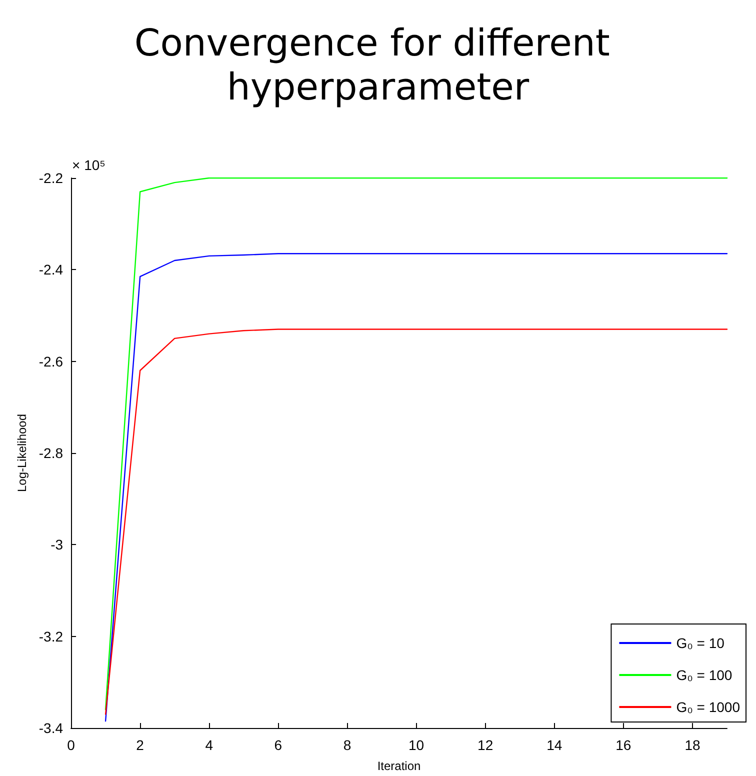  Describe the element at coordinates (486, 745) in the screenshot. I see `x-tick-label: 12` at that location.